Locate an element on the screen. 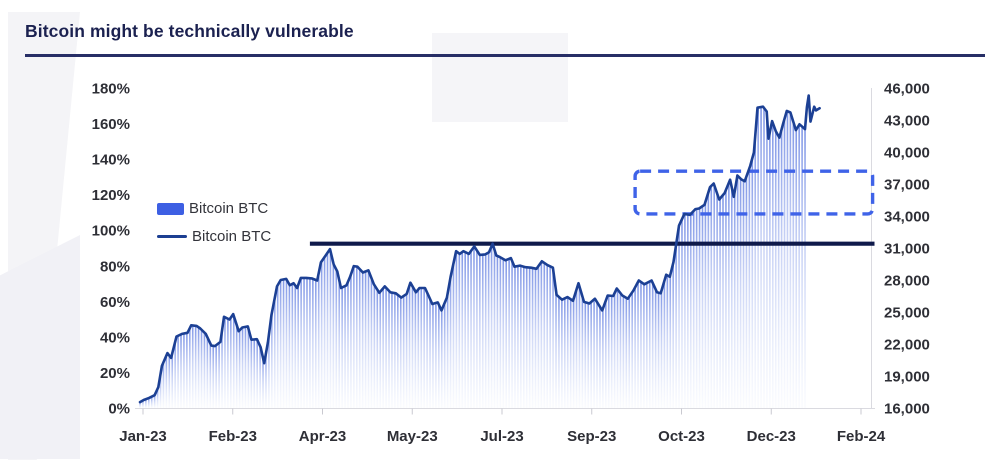 The height and width of the screenshot is (467, 988). y-right-tick-label: 37,000 is located at coordinates (907, 185).